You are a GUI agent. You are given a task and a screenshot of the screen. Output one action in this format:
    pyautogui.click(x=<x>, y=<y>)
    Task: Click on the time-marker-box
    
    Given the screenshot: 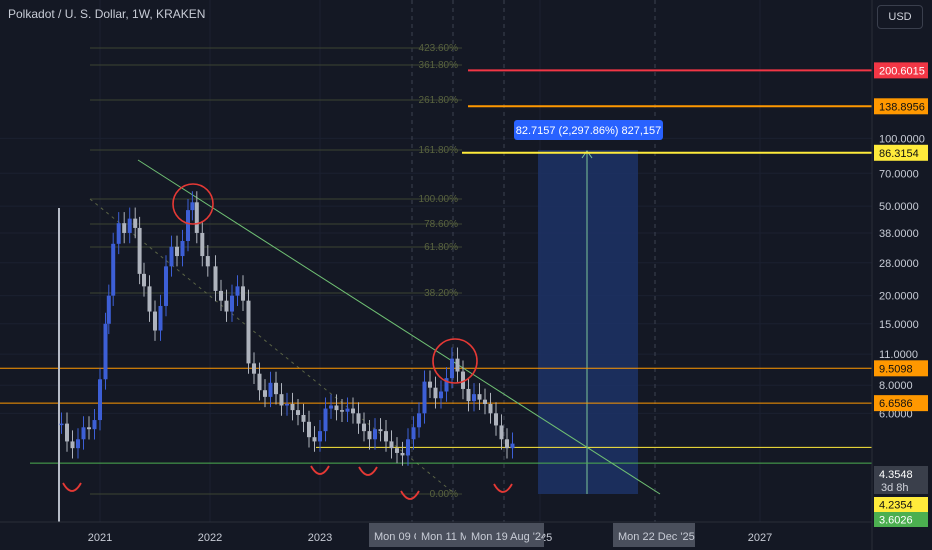 What is the action you would take?
    pyautogui.click(x=505, y=535)
    